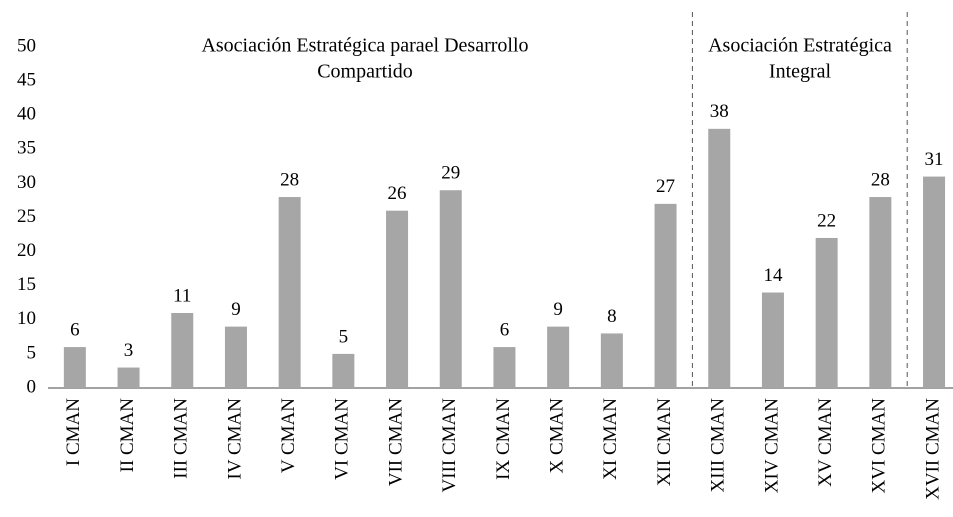 This screenshot has height=517, width=953. What do you see at coordinates (503, 439) in the screenshot?
I see `x-tick-label: IX CMAN` at bounding box center [503, 439].